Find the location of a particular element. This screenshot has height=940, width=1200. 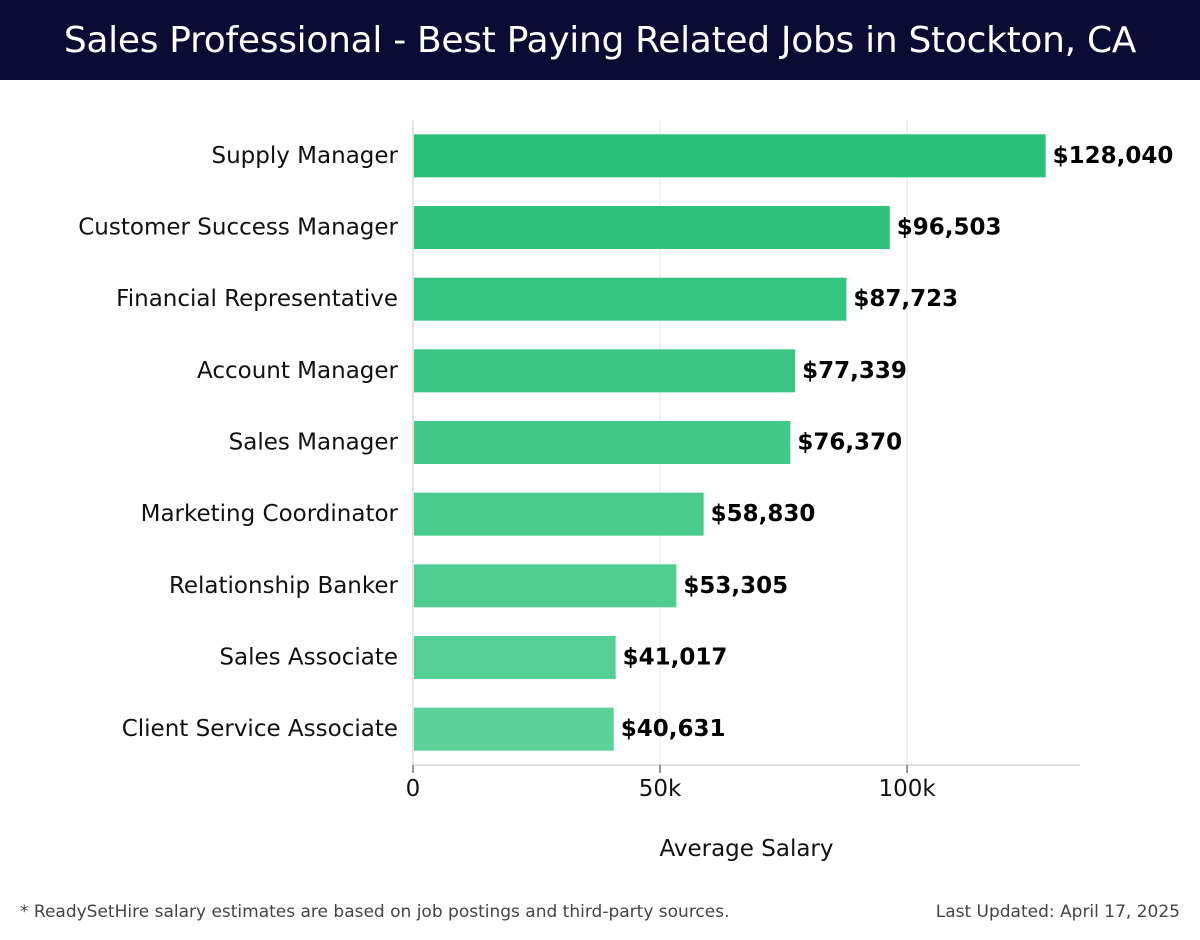

value-label: $77,339 is located at coordinates (854, 371).